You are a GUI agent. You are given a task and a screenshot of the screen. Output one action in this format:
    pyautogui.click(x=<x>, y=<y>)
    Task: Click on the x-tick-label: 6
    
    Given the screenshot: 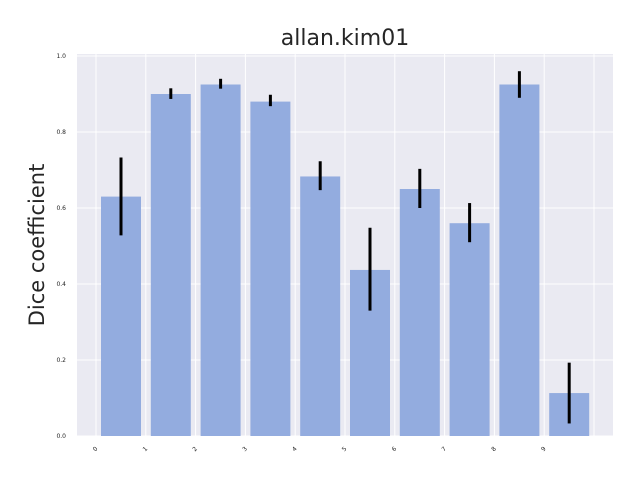 What is the action you would take?
    pyautogui.click(x=395, y=449)
    